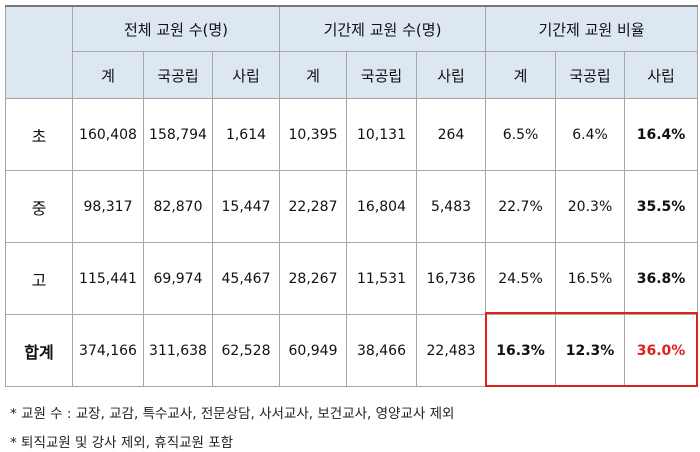 Image resolution: width=700 pixels, height=452 pixels. What do you see at coordinates (122, 443) in the screenshot?
I see `footnote: * 퇴직교원 및 강사 제외, 휴직교원 포함` at bounding box center [122, 443].